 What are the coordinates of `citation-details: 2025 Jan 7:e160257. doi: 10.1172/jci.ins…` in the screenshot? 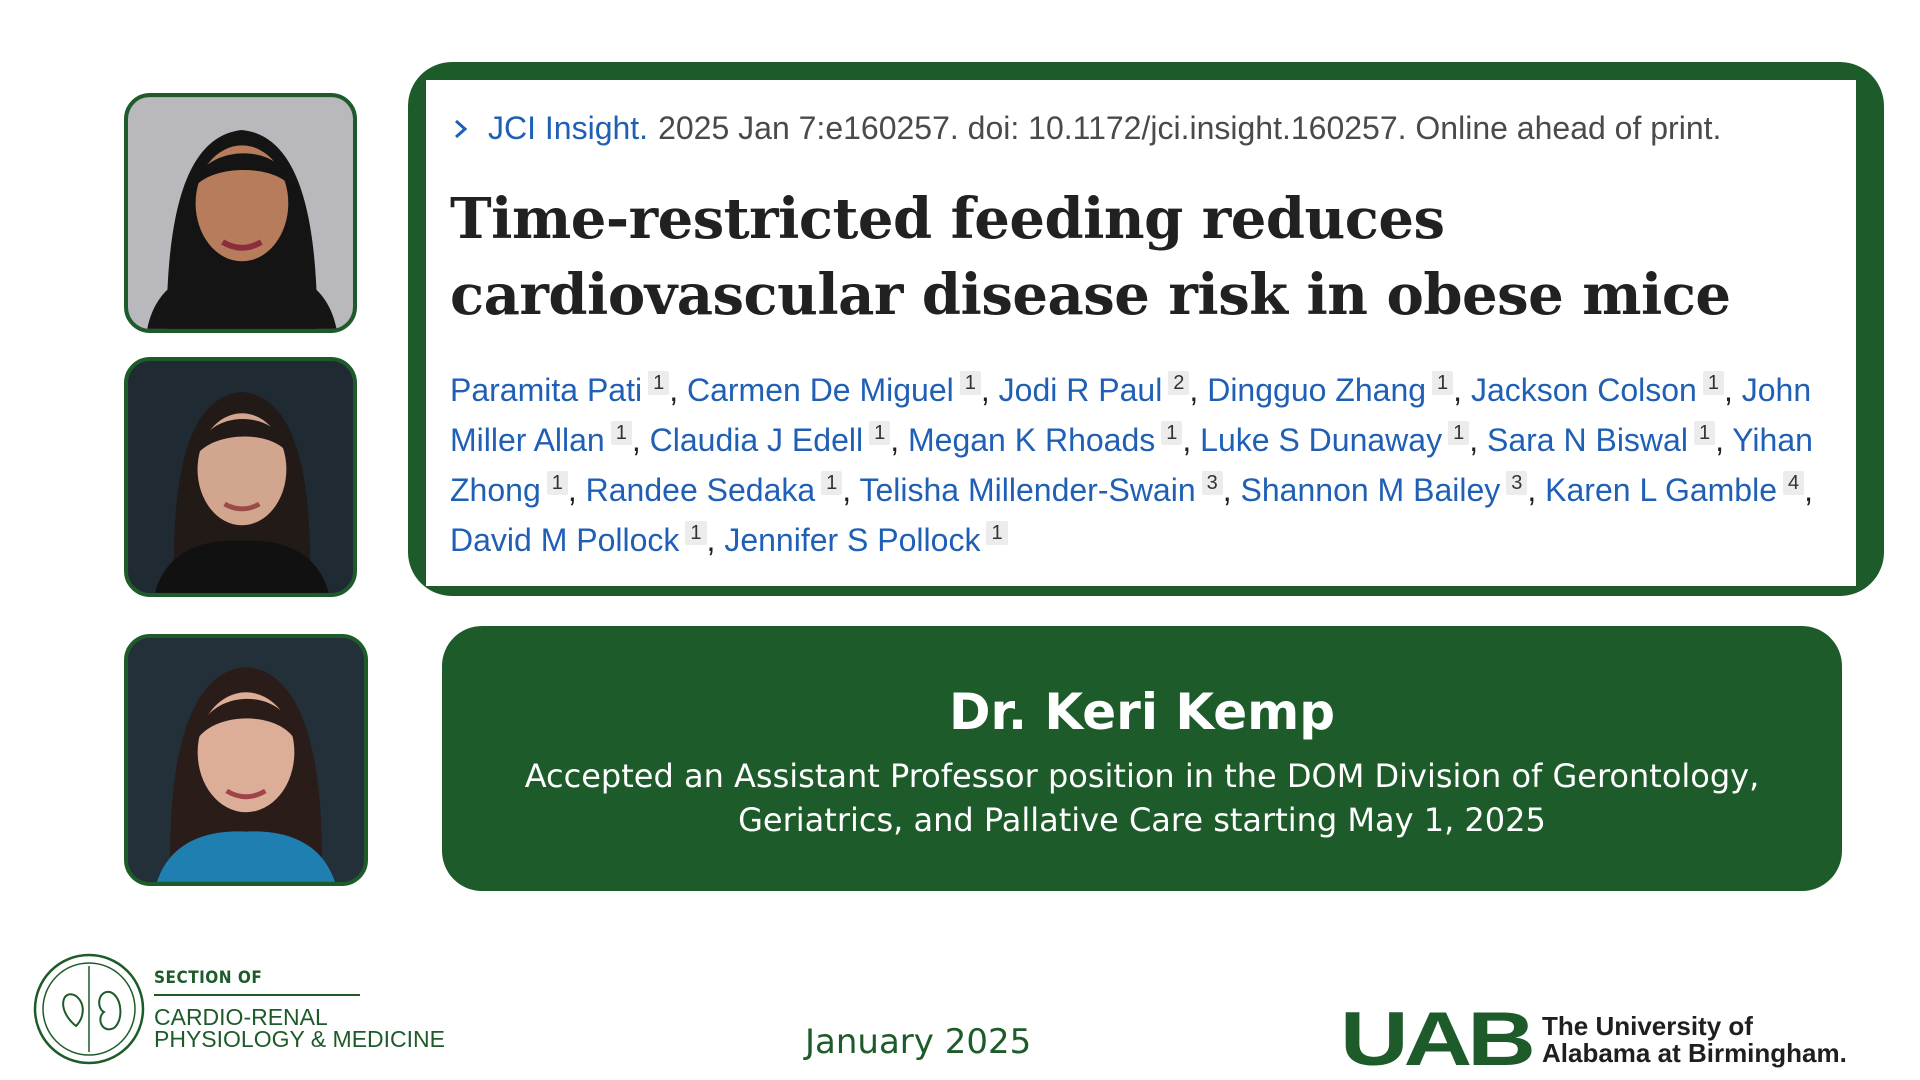 It's located at (1190, 128).